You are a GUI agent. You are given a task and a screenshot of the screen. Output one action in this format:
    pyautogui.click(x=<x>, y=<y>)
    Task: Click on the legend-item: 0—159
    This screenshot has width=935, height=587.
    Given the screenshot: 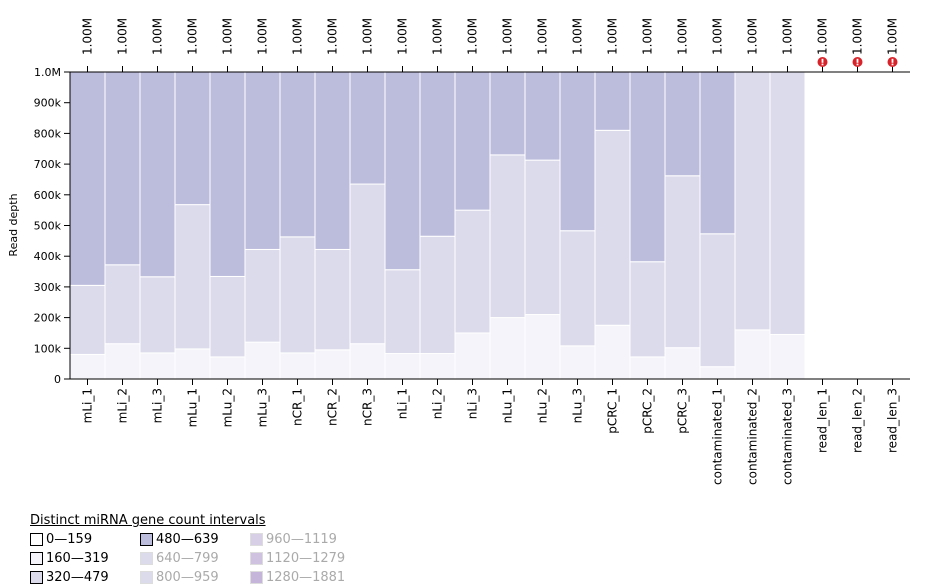 What is the action you would take?
    pyautogui.click(x=85, y=539)
    